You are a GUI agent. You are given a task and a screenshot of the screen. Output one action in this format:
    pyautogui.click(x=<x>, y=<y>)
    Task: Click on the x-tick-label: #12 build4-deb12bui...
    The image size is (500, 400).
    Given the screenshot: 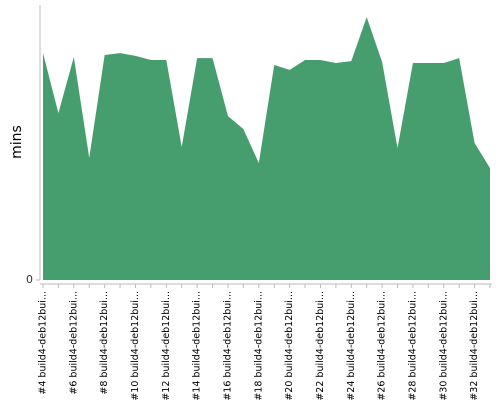 What is the action you would take?
    pyautogui.click(x=166, y=345)
    